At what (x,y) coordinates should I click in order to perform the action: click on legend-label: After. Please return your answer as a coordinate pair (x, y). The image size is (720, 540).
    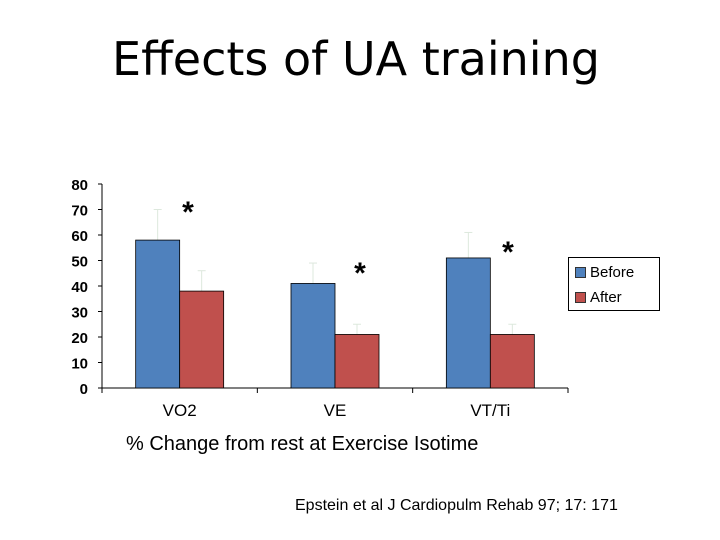
    Looking at the image, I should click on (606, 297).